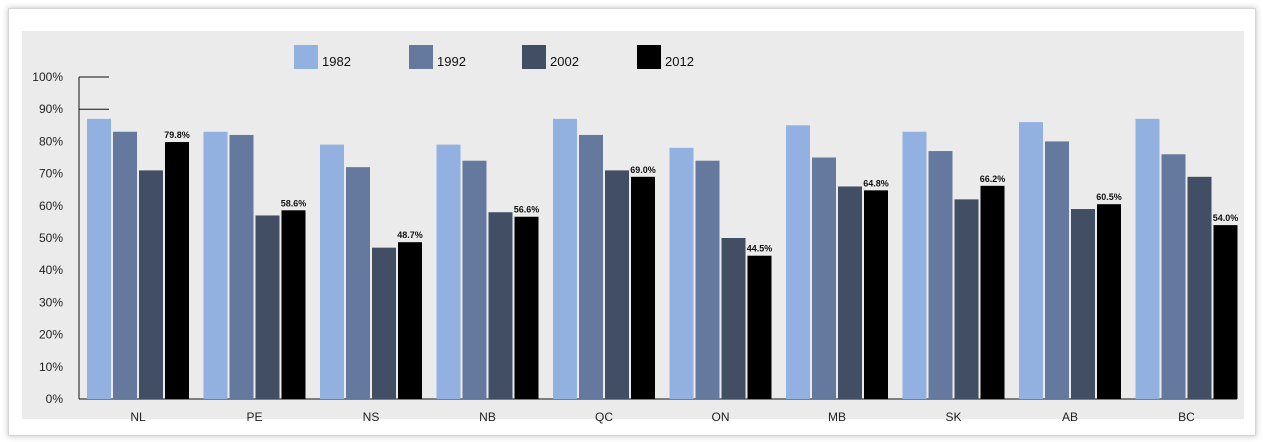  I want to click on data-label: 58.6%, so click(294, 203).